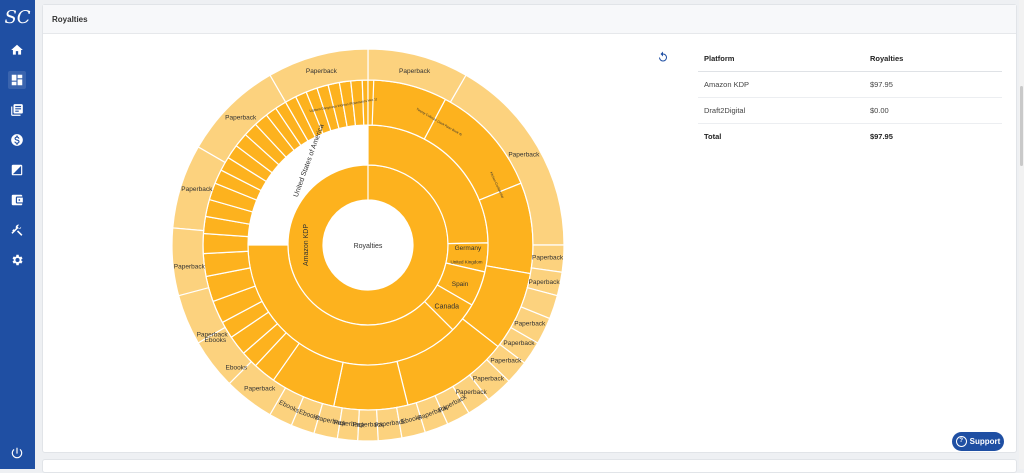 The image size is (1024, 473). Describe the element at coordinates (881, 136) in the screenshot. I see `total-value: $97.95` at that location.